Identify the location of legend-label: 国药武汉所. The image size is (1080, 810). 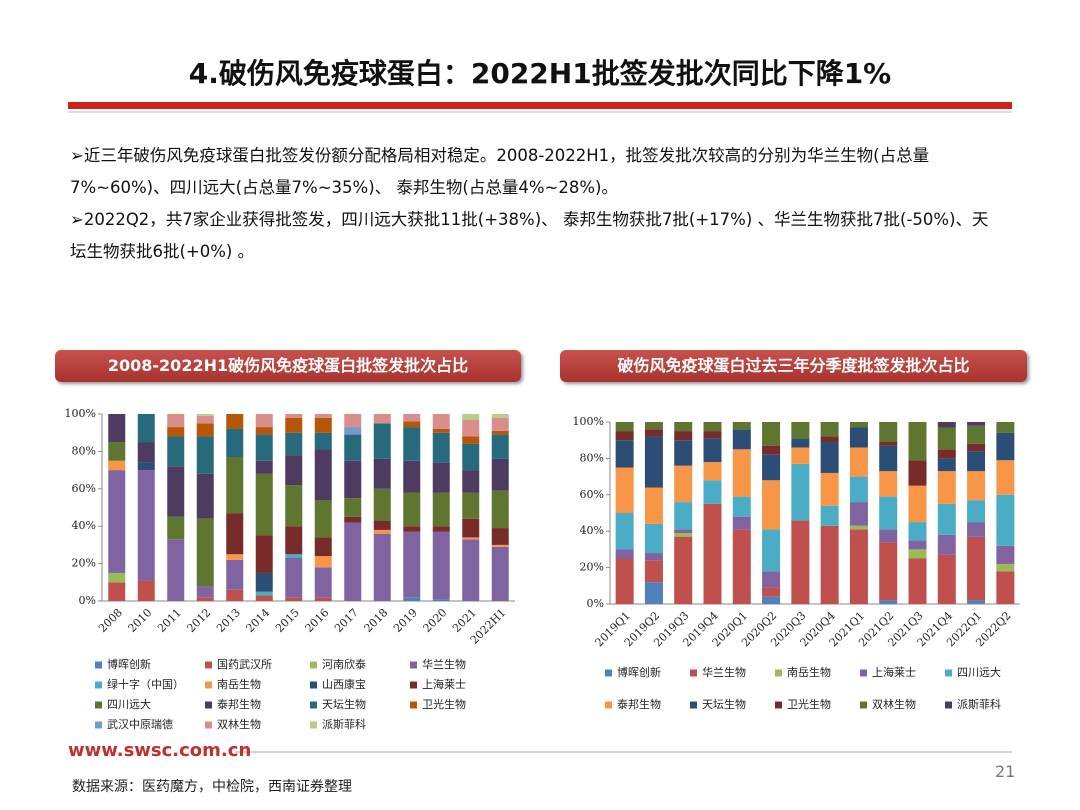
(244, 664).